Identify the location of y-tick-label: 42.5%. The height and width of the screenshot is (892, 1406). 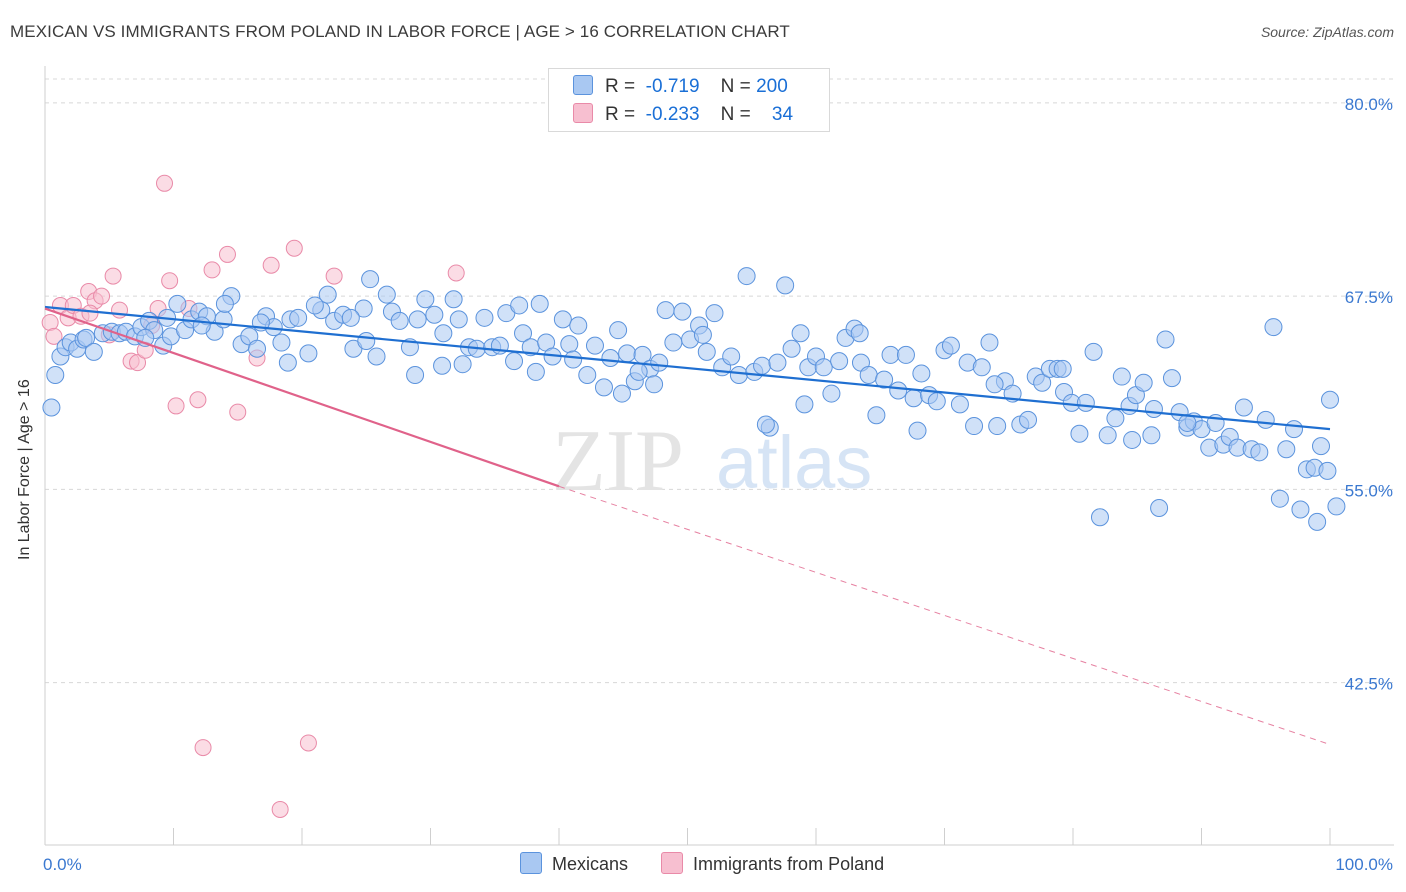
(1369, 684).